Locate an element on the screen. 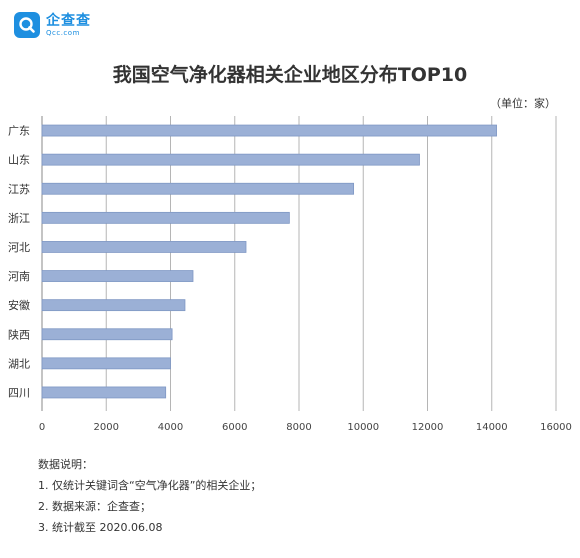  category-label: 湖北 is located at coordinates (19, 363).